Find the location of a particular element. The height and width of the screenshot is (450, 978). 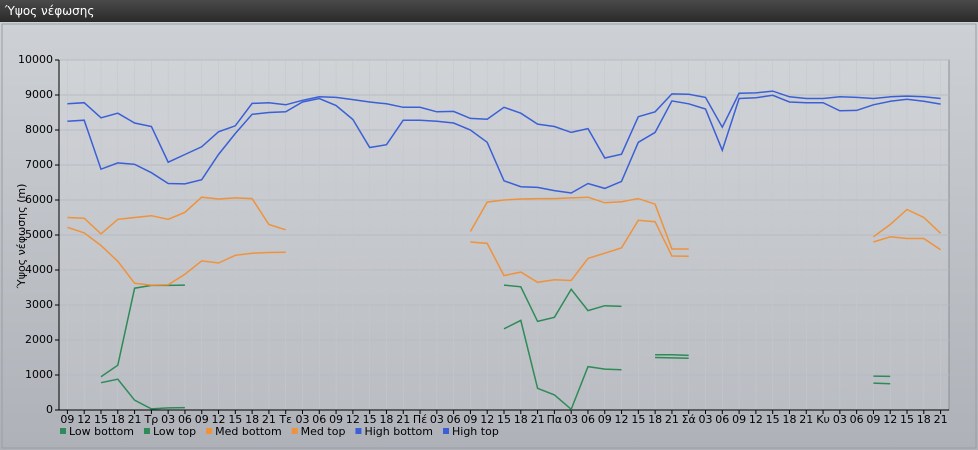

y-tick-label: 7000 is located at coordinates (39, 164).